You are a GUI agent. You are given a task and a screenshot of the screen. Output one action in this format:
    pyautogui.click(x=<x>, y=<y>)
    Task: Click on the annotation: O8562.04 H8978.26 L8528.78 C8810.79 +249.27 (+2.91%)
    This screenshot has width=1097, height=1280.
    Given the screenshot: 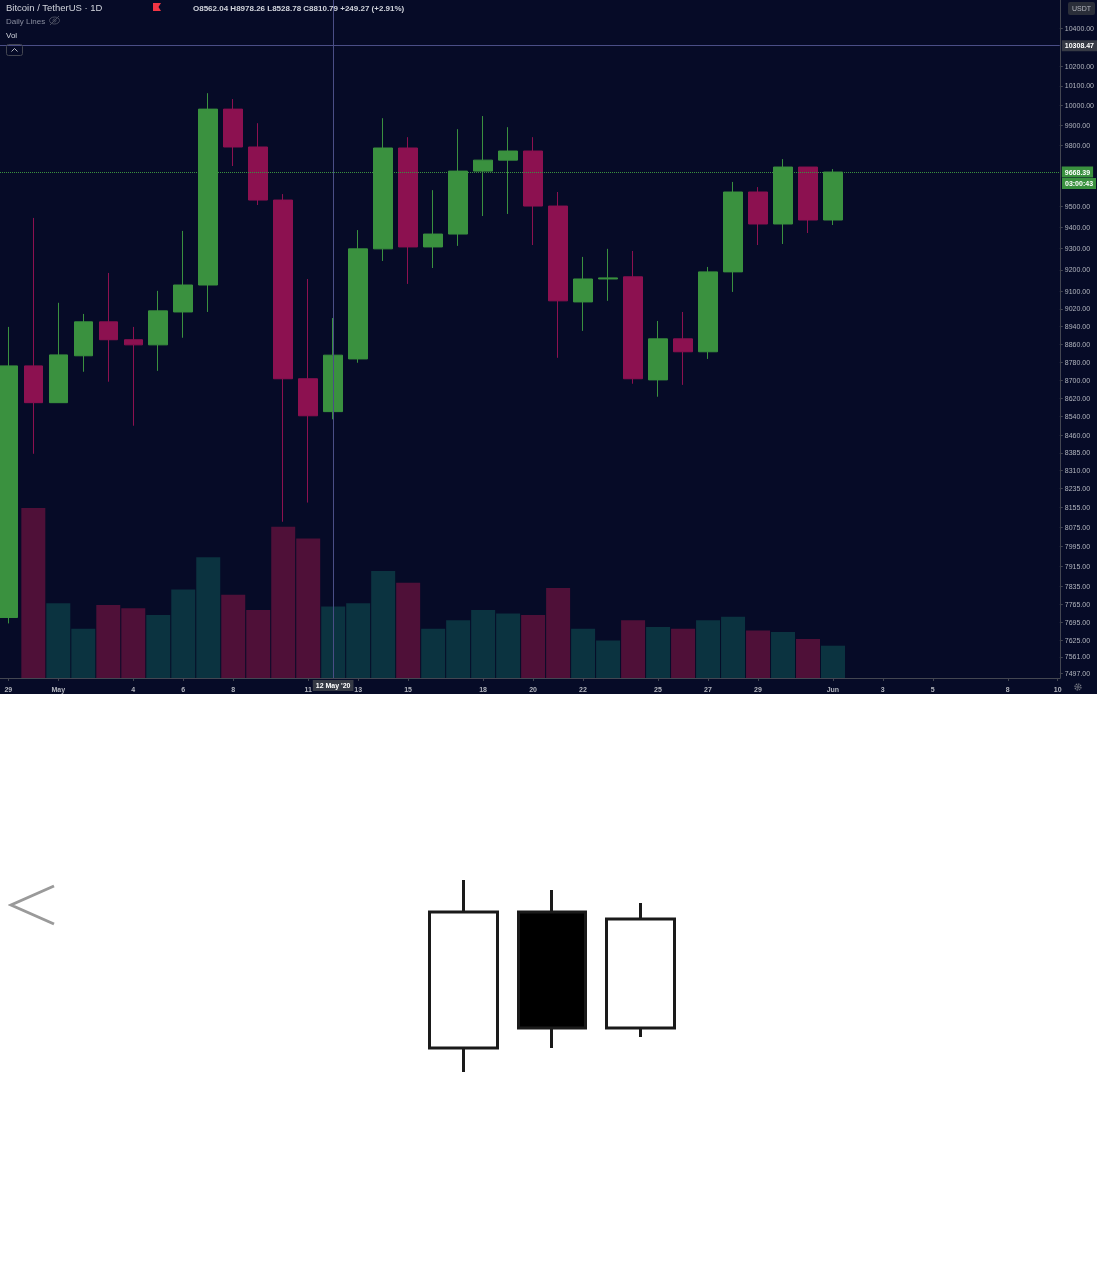 What is the action you would take?
    pyautogui.click(x=299, y=8)
    